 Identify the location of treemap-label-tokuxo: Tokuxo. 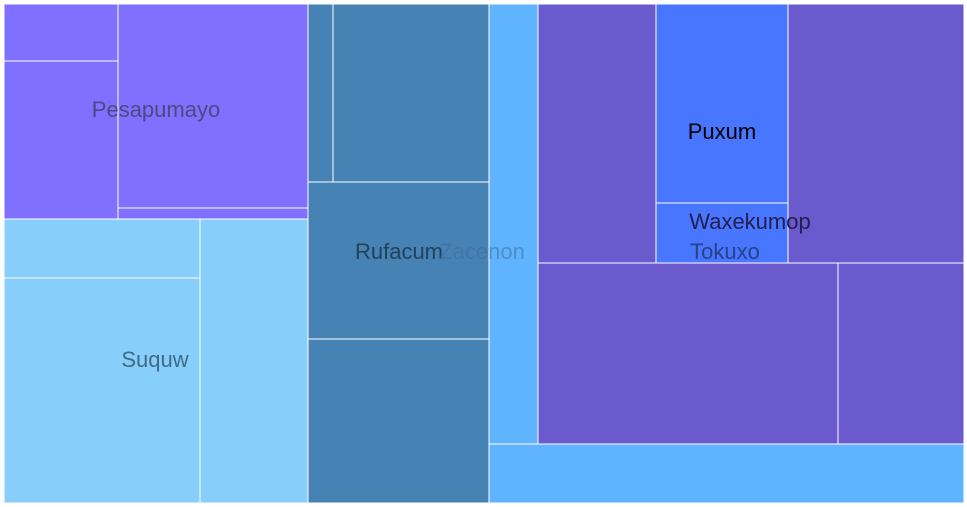
(725, 251).